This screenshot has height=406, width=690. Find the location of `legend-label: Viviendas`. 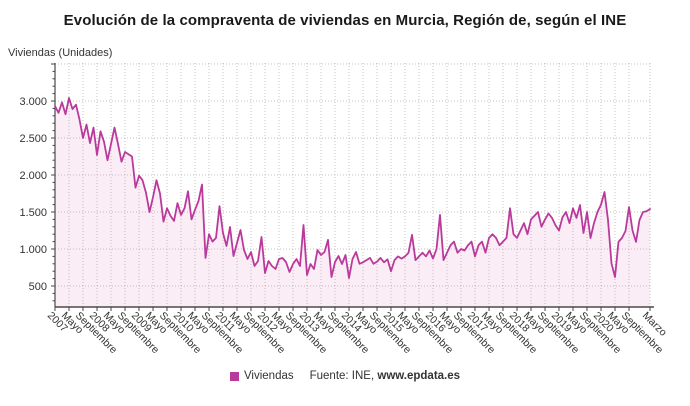

legend-label: Viviendas is located at coordinates (268, 376).